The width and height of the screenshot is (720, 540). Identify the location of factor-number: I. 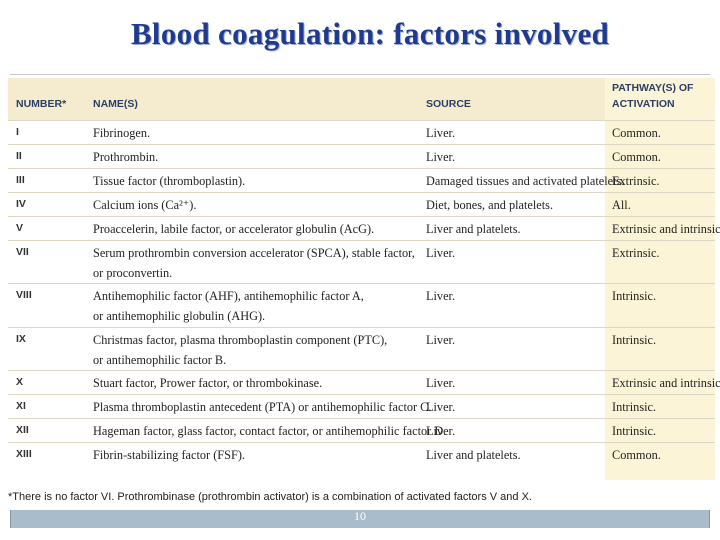
(17, 132).